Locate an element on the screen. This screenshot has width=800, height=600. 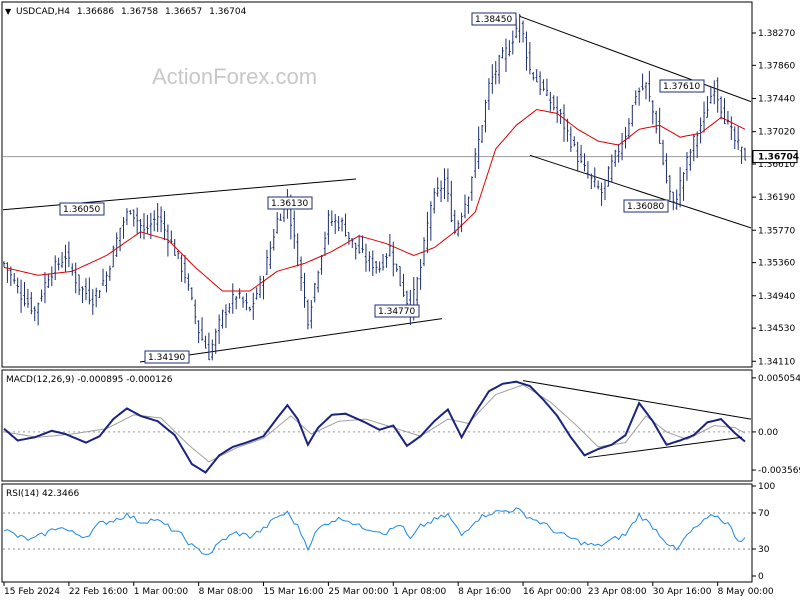
price-tick-label: 1.38270 is located at coordinates (776, 34).